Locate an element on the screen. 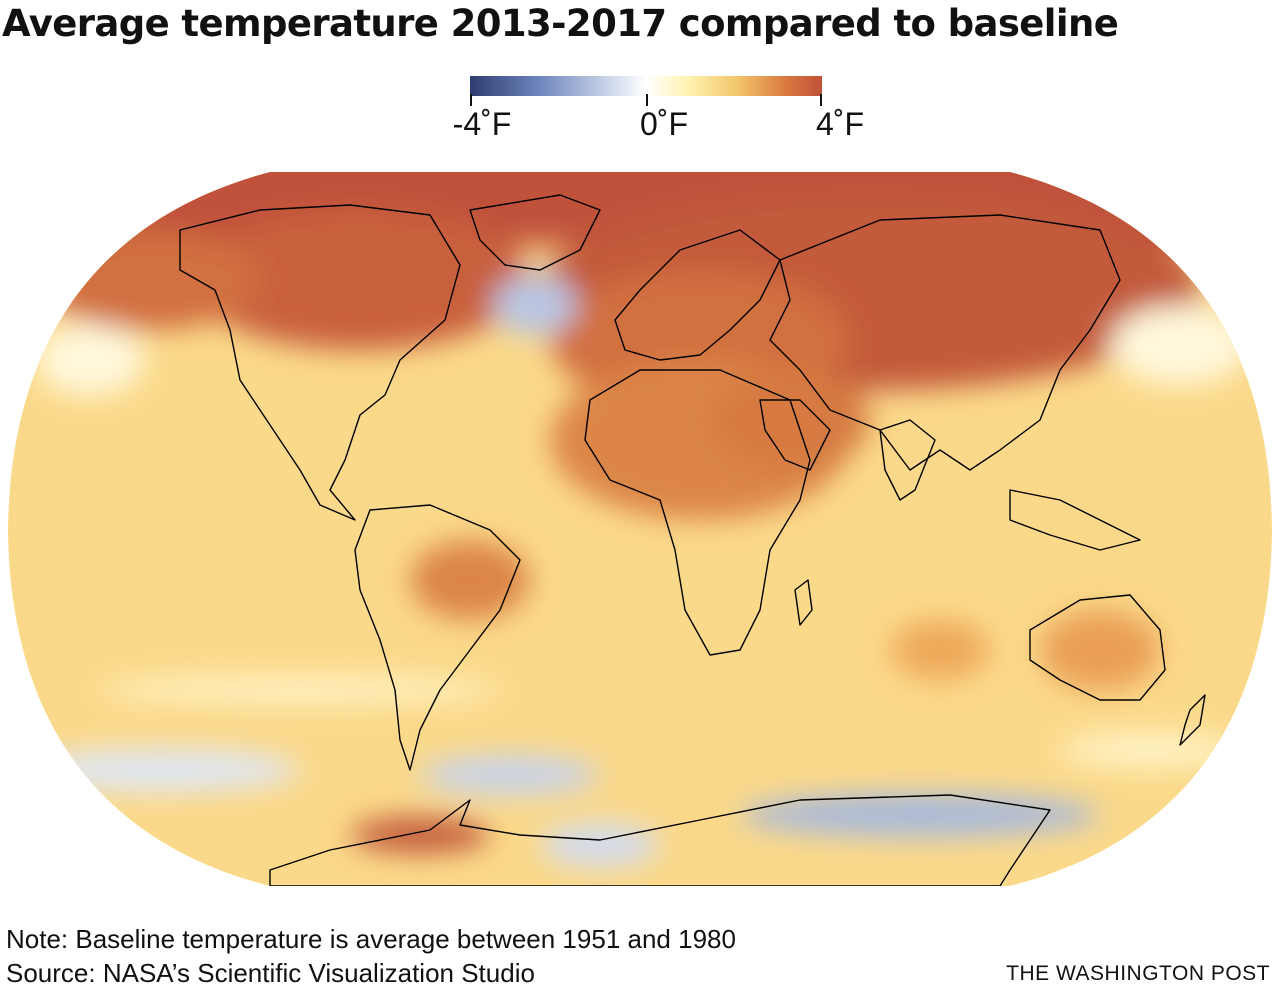 This screenshot has height=995, width=1280. southeast-asia-islands-outline is located at coordinates (1075, 520).